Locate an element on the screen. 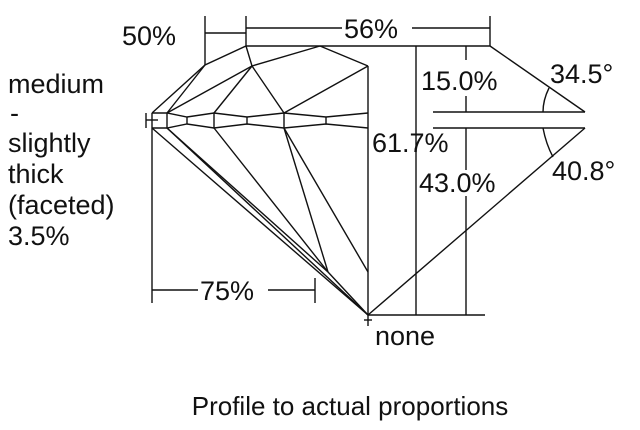  caption: Profile to actual proportions is located at coordinates (350, 406).